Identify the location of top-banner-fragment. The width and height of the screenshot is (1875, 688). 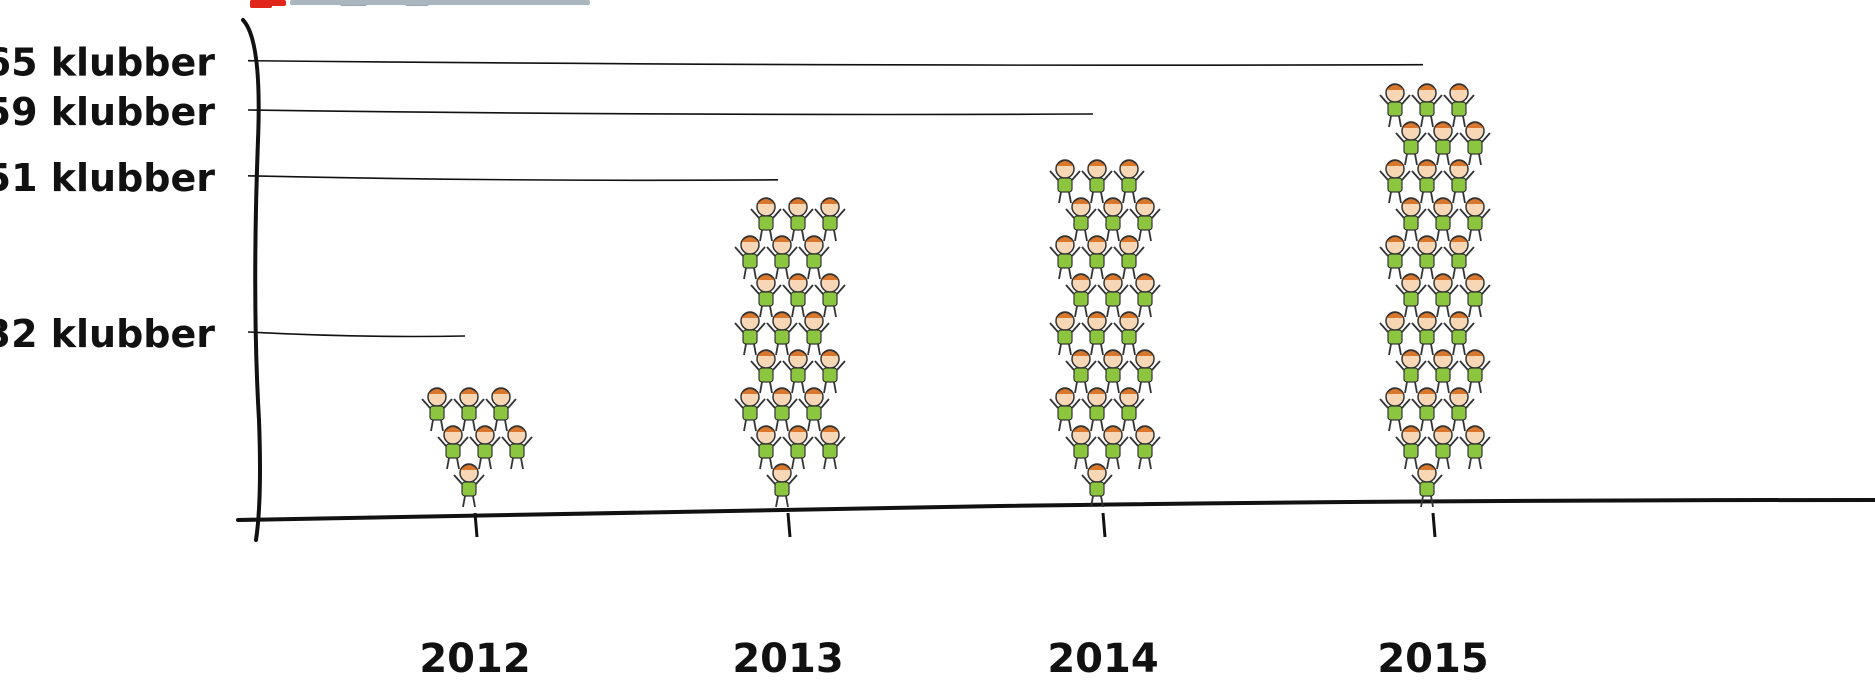
(420, 4).